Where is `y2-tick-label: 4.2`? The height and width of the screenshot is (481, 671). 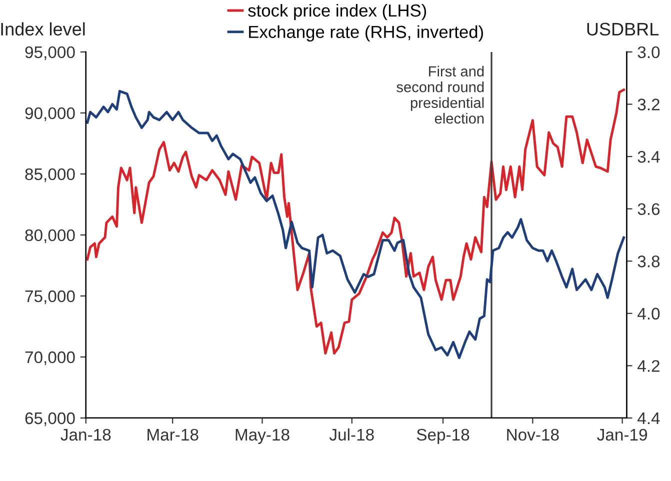
y2-tick-label: 4.2 is located at coordinates (649, 366).